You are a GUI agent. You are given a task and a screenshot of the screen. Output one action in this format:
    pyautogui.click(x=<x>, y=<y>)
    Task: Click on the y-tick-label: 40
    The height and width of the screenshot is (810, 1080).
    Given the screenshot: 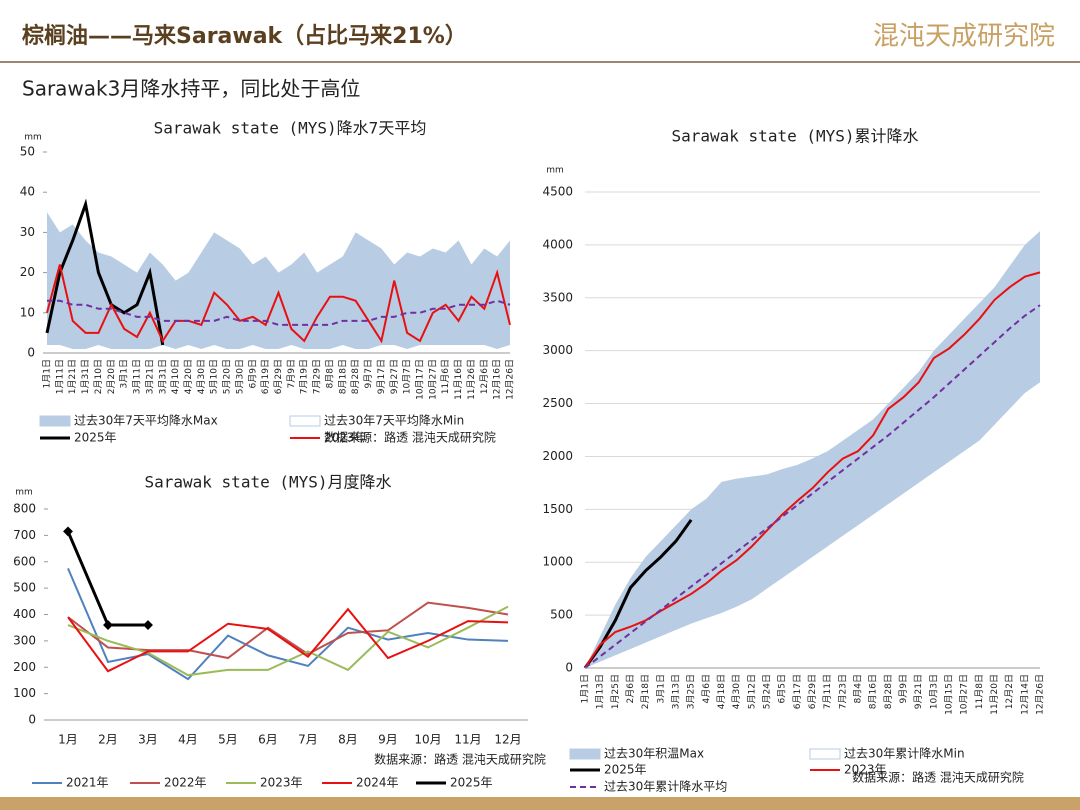 What is the action you would take?
    pyautogui.click(x=27, y=192)
    